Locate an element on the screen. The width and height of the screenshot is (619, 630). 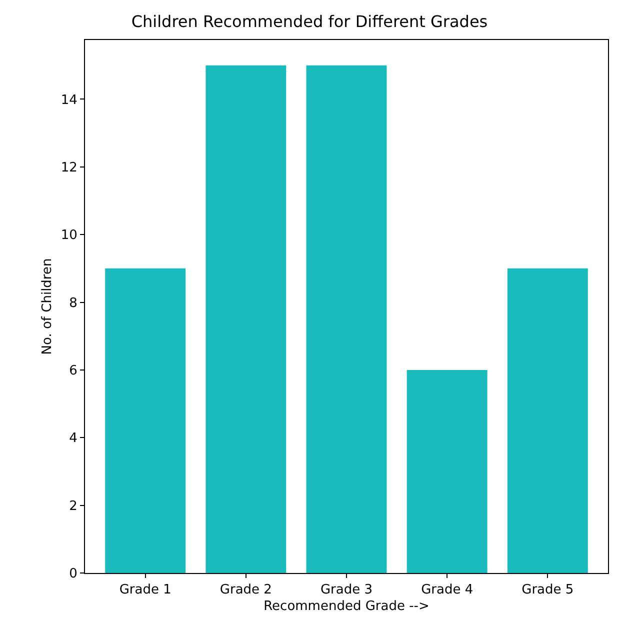
y-tick-label: 14 is located at coordinates (69, 100).